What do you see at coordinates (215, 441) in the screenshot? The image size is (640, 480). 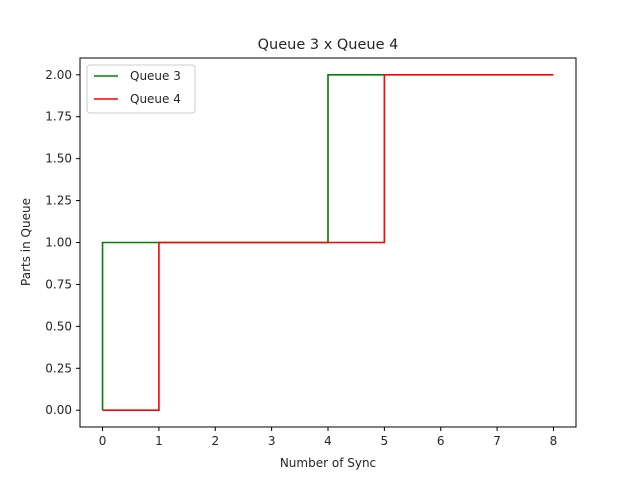 I see `x-tick-label: 2` at bounding box center [215, 441].